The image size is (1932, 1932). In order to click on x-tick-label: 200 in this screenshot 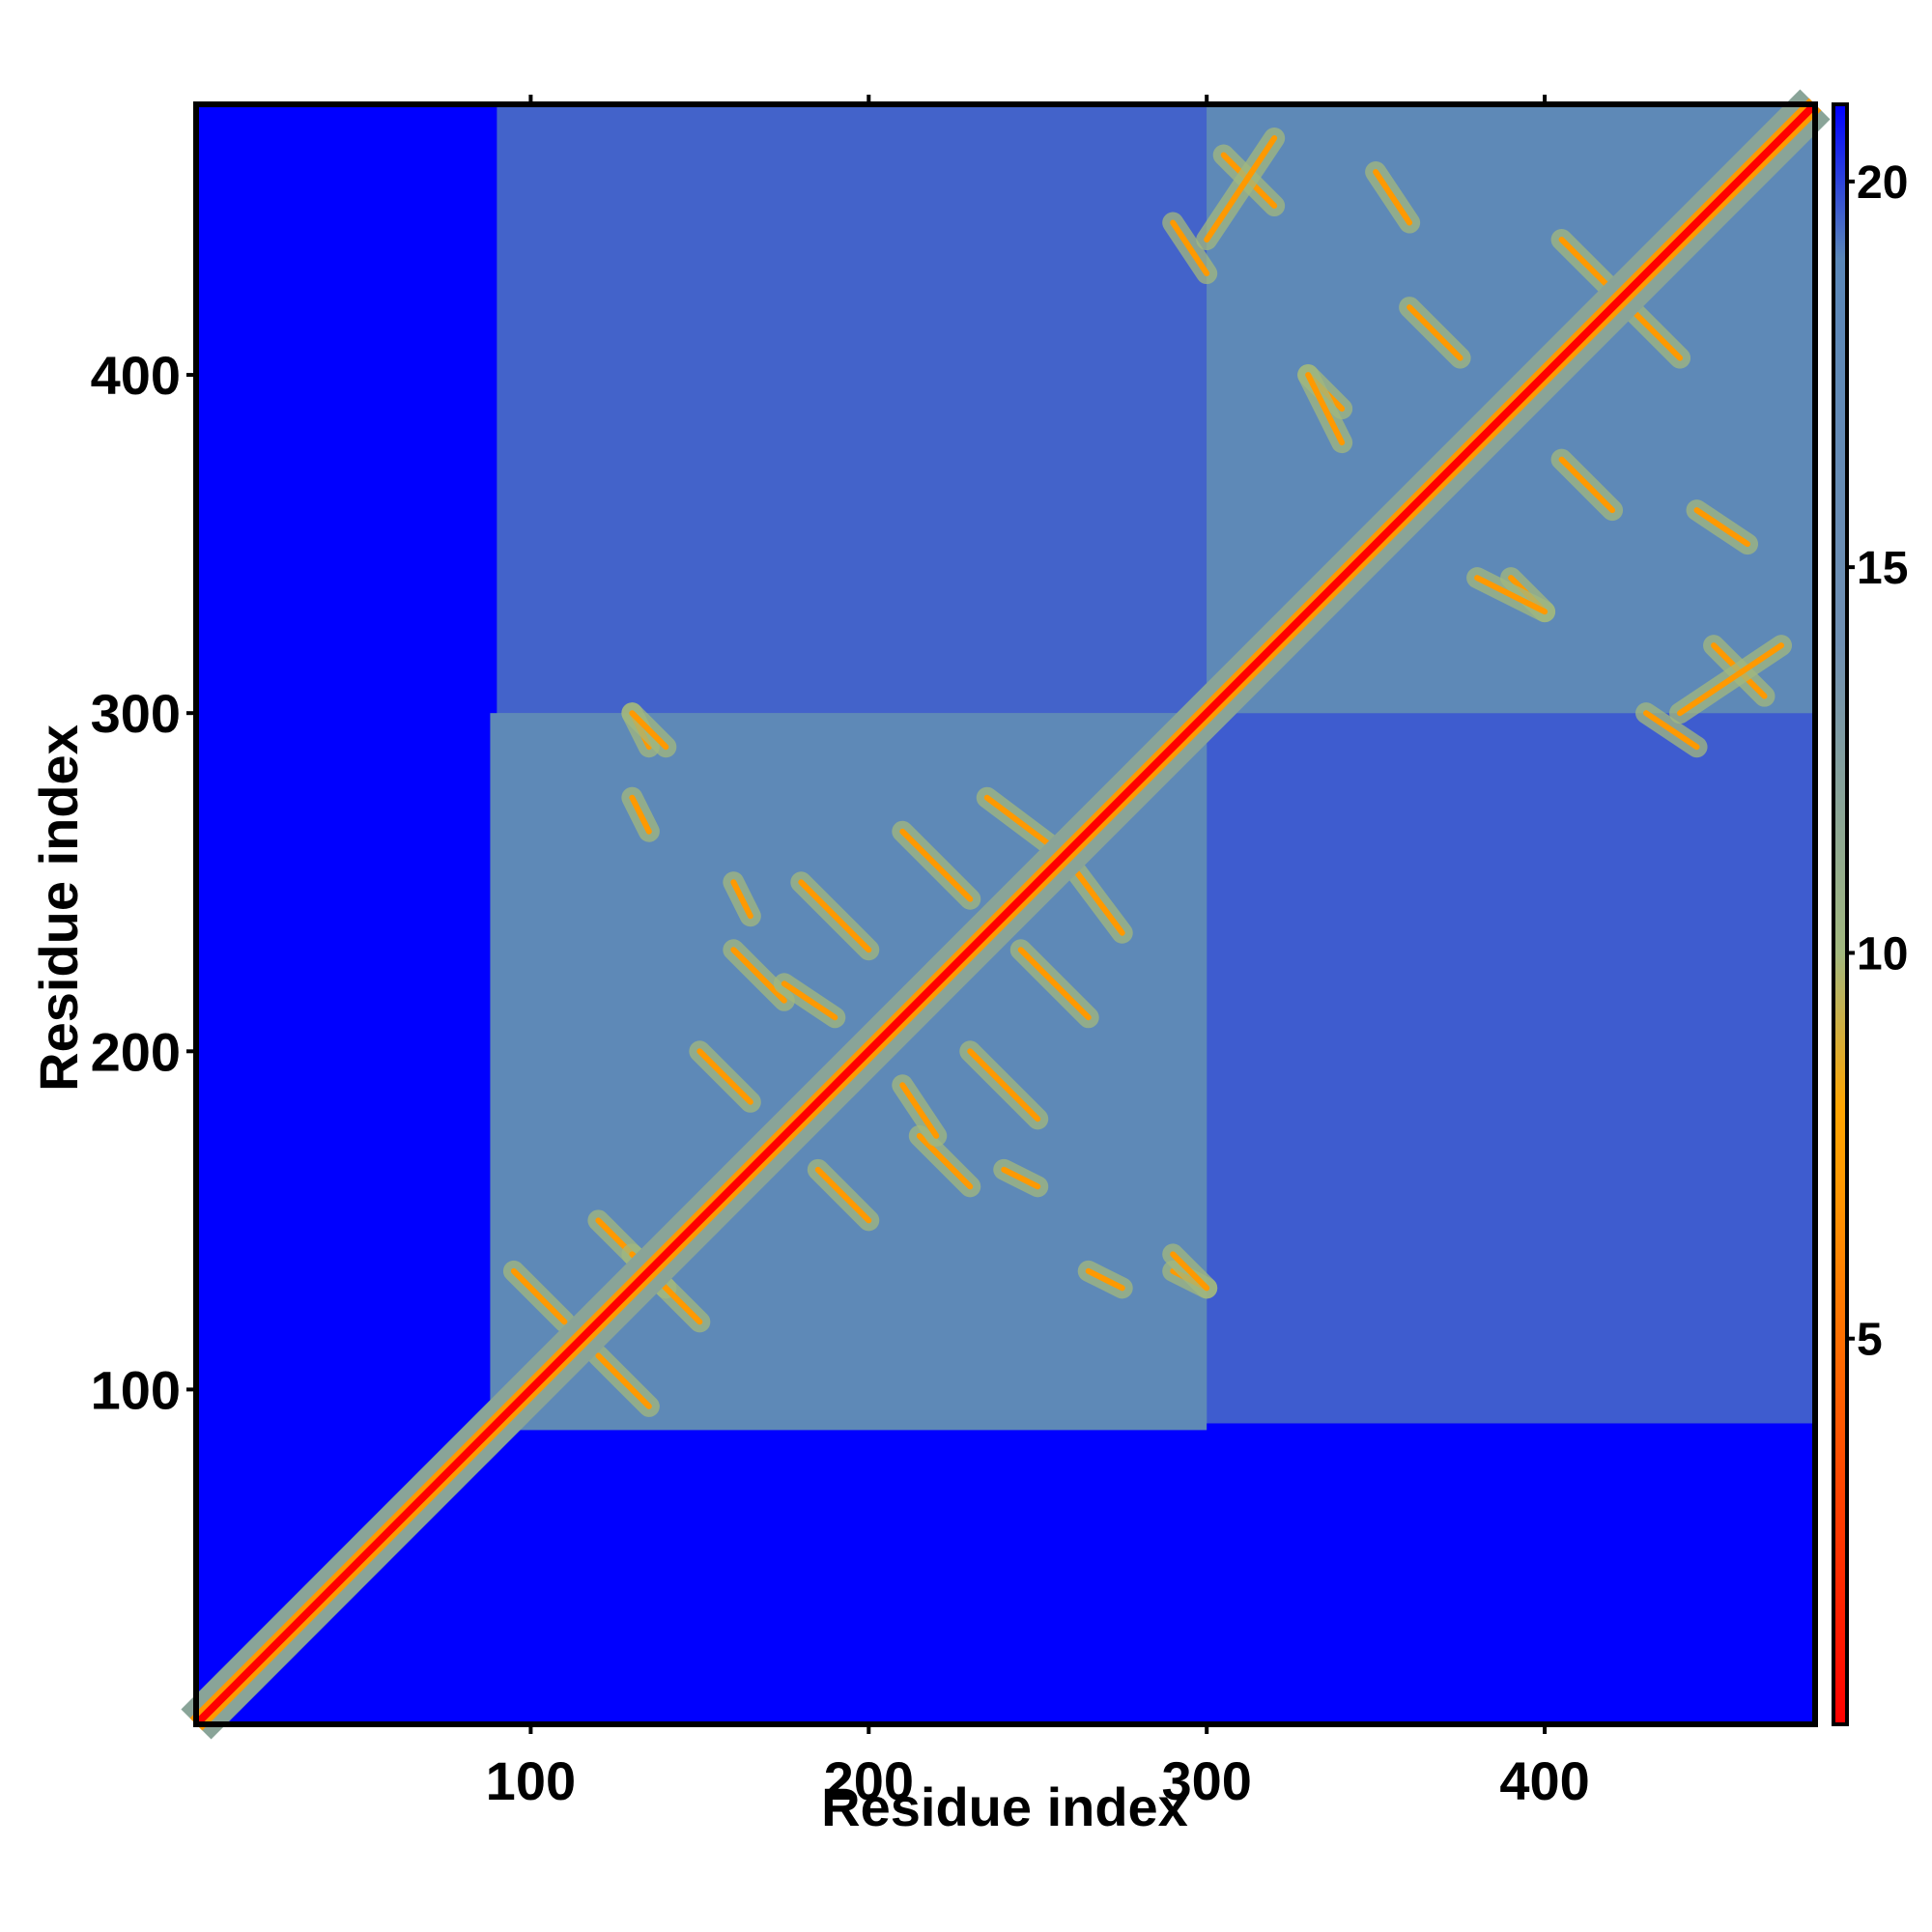, I will do `click(869, 1780)`.